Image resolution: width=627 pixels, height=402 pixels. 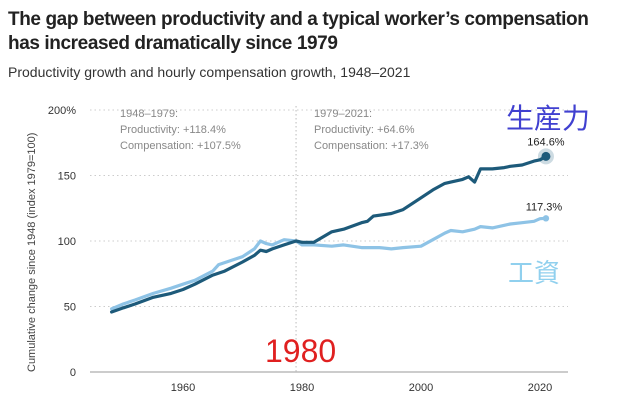 I want to click on y-axis-ticks: 0 50 100 150 200%, so click(x=62, y=242).